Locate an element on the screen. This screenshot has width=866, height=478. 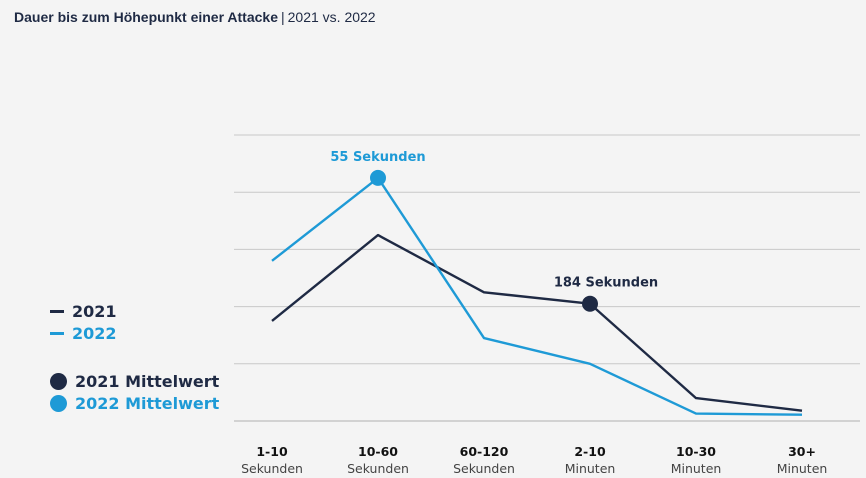
x-tick-label: 60-120 is located at coordinates (484, 451).